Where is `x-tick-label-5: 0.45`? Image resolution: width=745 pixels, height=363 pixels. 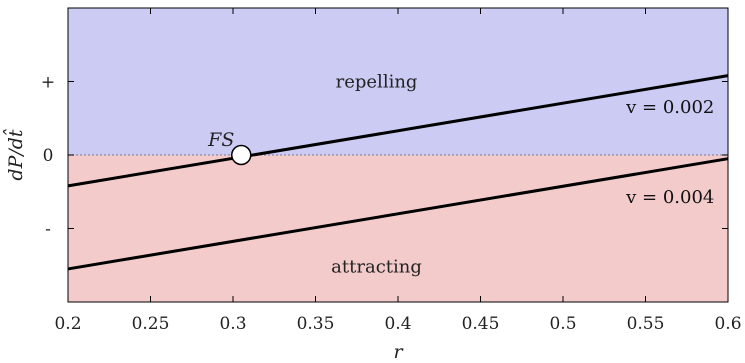
x-tick-label-5: 0.45 is located at coordinates (481, 324).